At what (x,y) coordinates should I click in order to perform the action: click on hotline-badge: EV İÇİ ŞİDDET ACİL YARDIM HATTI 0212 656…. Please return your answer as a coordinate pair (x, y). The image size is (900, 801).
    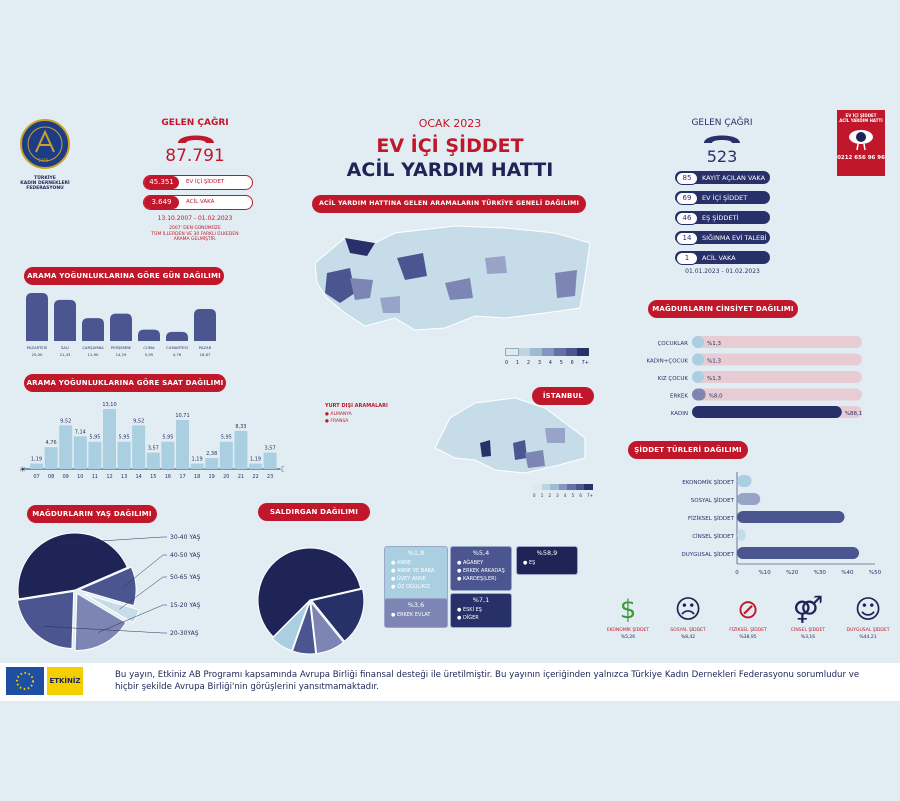
    Looking at the image, I should click on (861, 143).